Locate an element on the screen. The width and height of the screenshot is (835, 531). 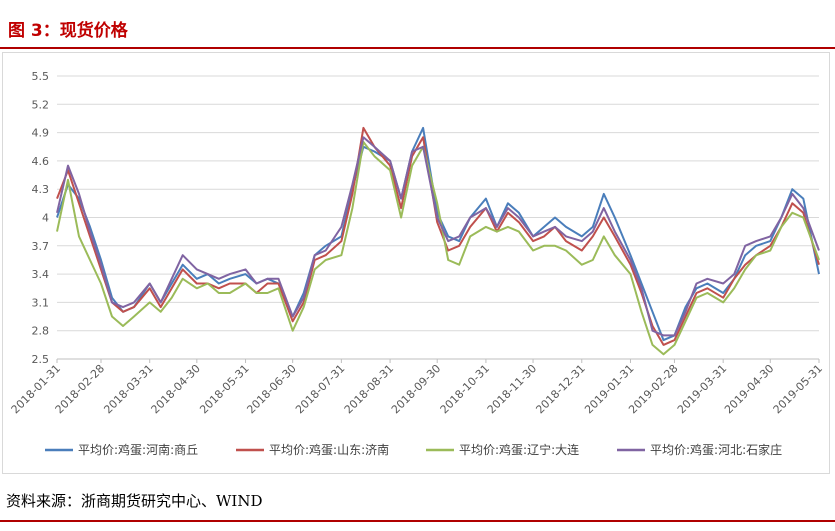
y-tick-label: 3.1 is located at coordinates (41, 302).